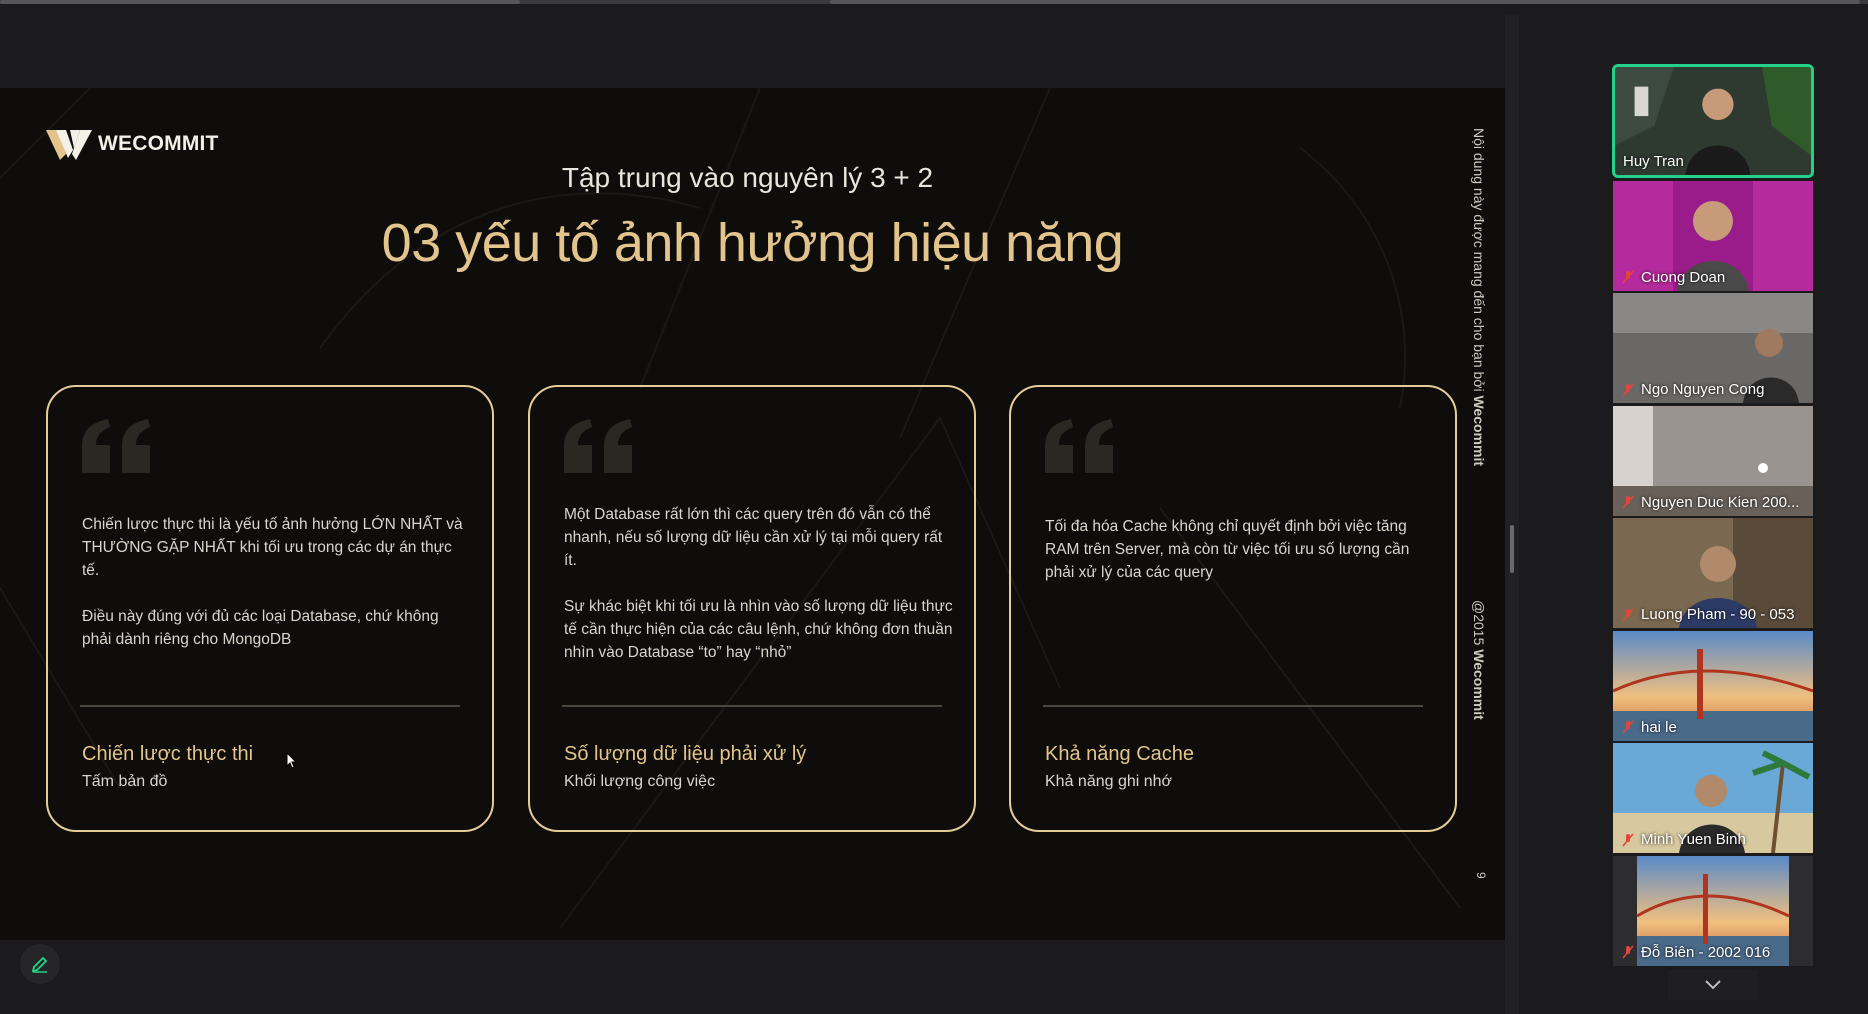 Image resolution: width=1868 pixels, height=1014 pixels. Describe the element at coordinates (292, 760) in the screenshot. I see `mouse-cursor-icon` at that location.